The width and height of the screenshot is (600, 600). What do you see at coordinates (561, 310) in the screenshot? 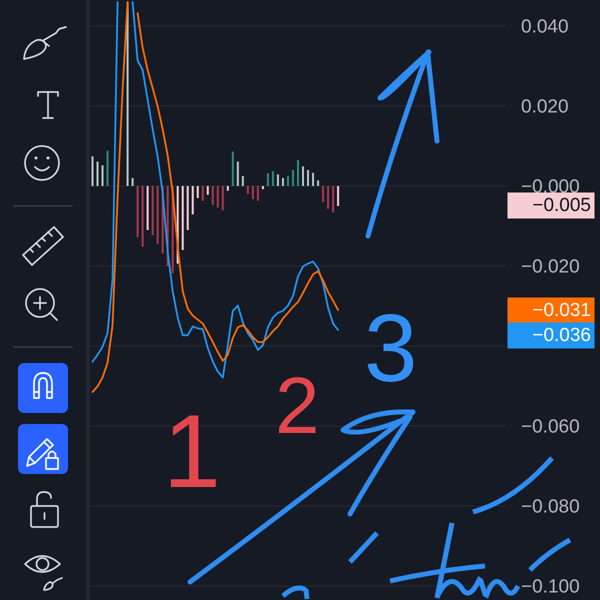
I see `text: −0.031` at bounding box center [561, 310].